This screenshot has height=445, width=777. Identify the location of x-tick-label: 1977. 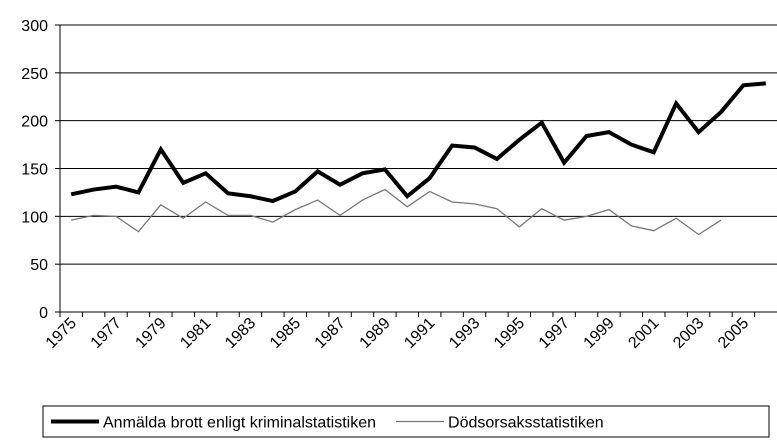
(106, 333).